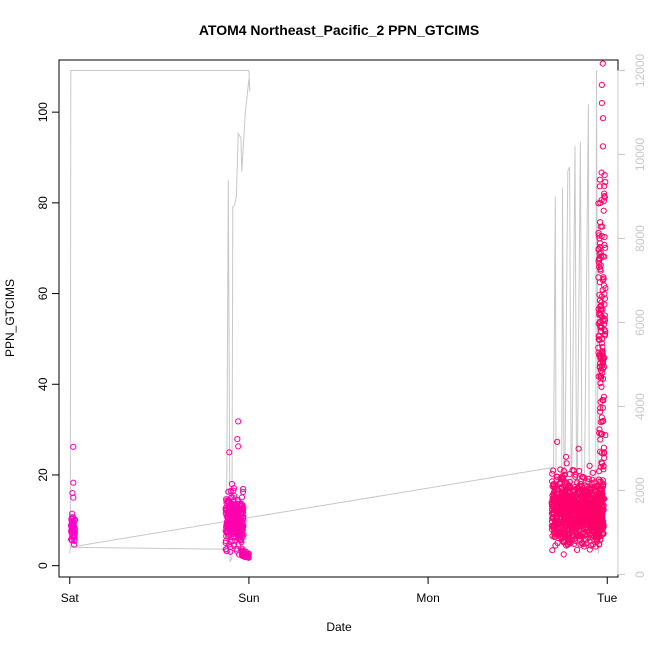 The height and width of the screenshot is (650, 650). Describe the element at coordinates (43, 294) in the screenshot. I see `y-tick-label: 60` at that location.